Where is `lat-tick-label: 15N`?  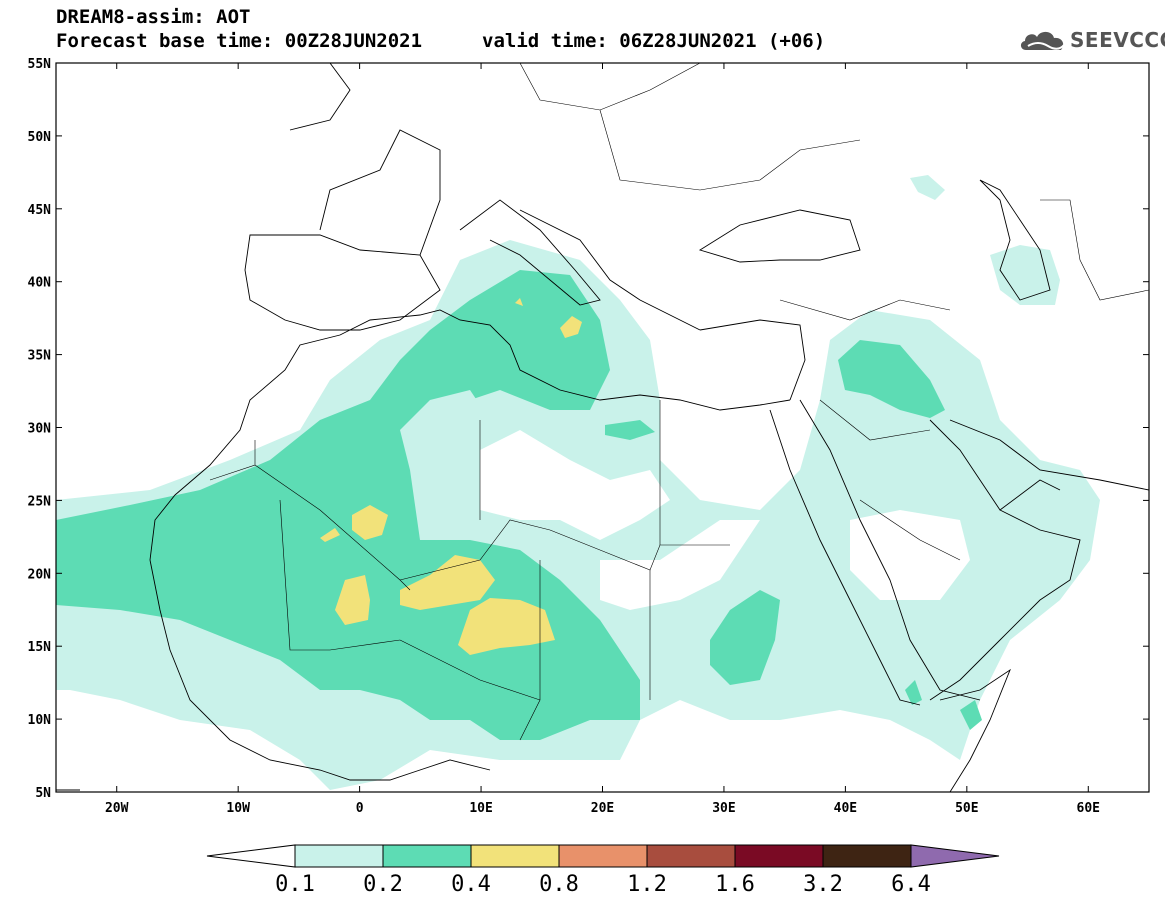 lat-tick-label: 15N is located at coordinates (40, 647).